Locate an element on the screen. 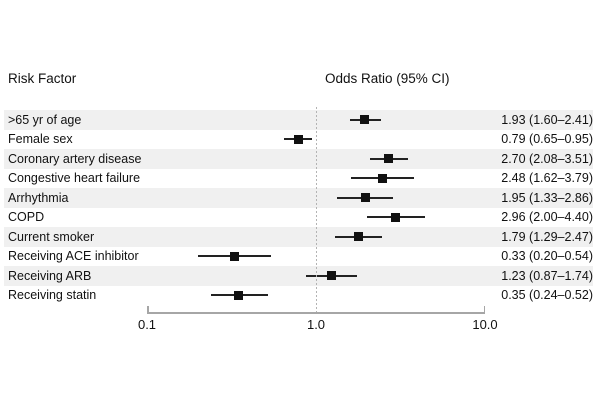  row-band: Congestive heart failure 2.48 (1.62–3.79) is located at coordinates (298, 178).